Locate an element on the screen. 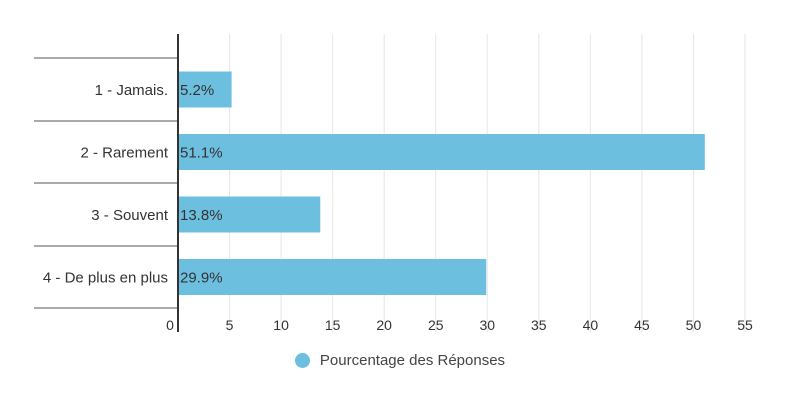  x-tick-label: 40 is located at coordinates (591, 325).